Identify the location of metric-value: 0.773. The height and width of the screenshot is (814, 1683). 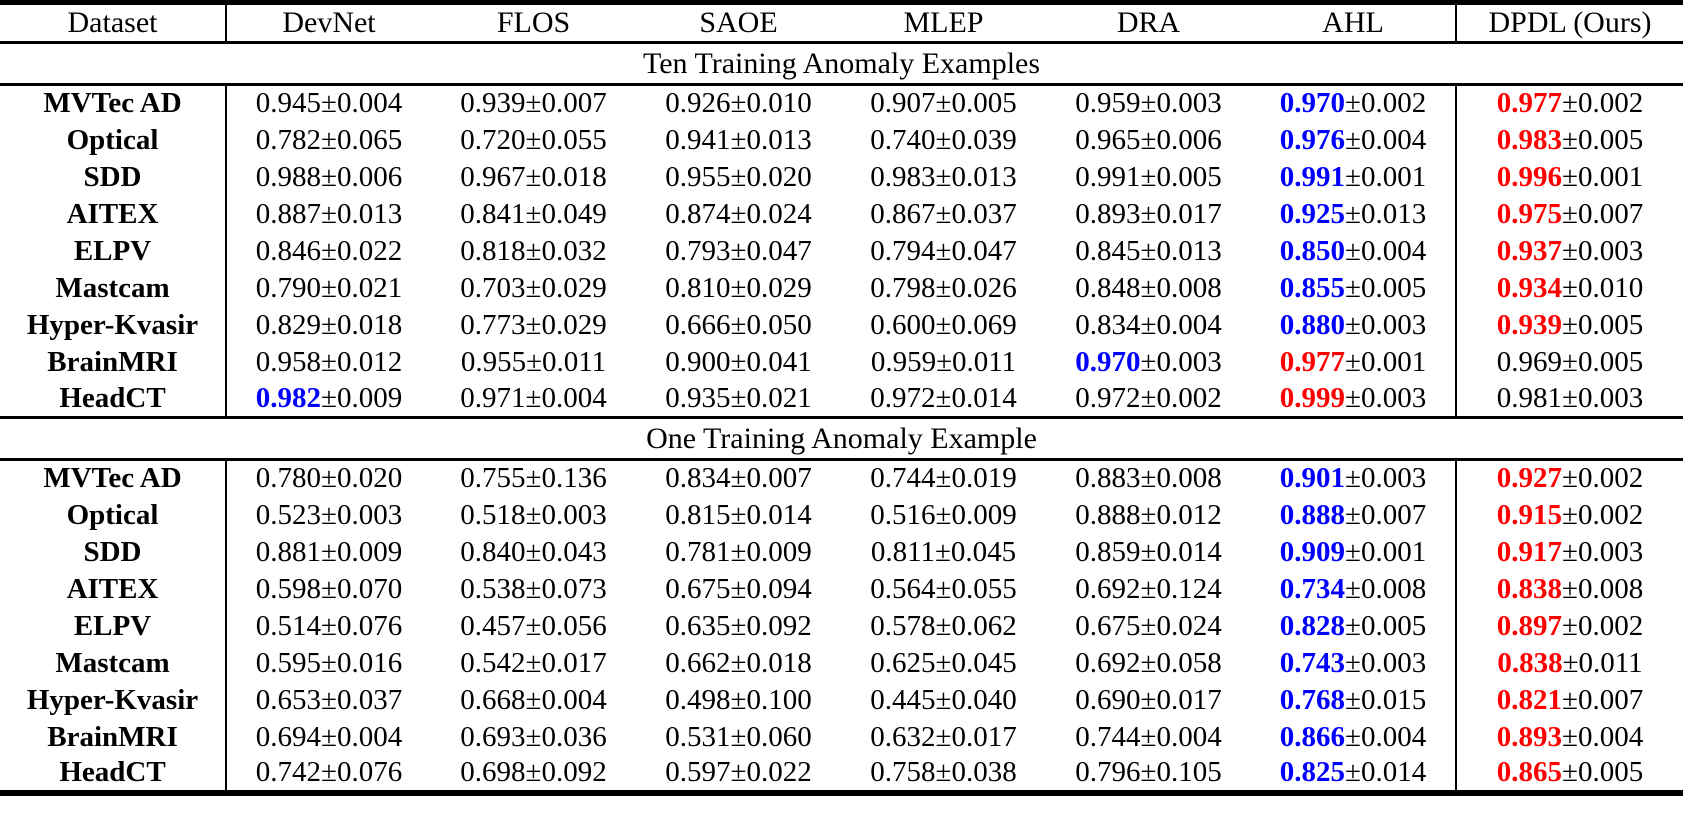
(493, 324).